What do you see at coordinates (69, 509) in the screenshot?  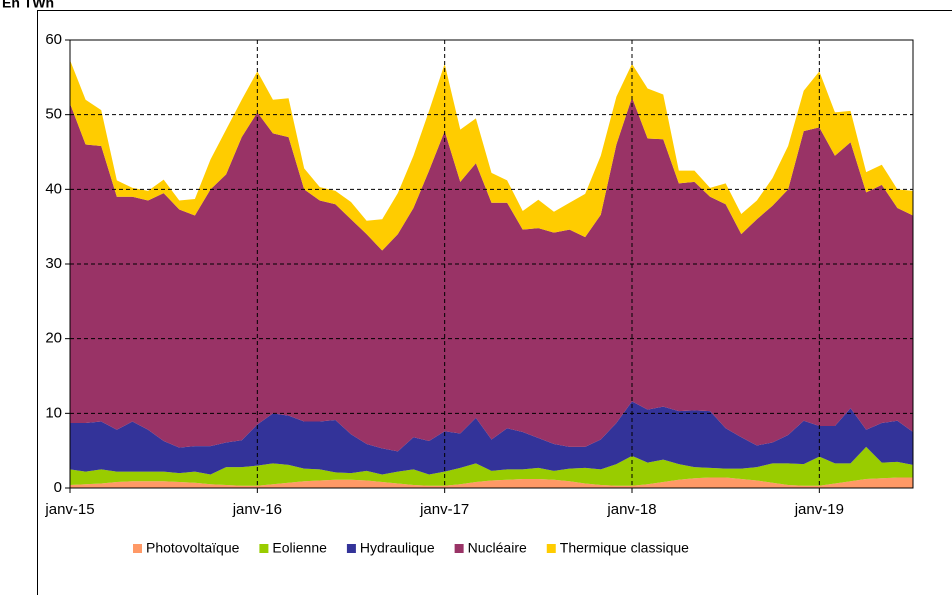 I see `x-tick-label: janv-15` at bounding box center [69, 509].